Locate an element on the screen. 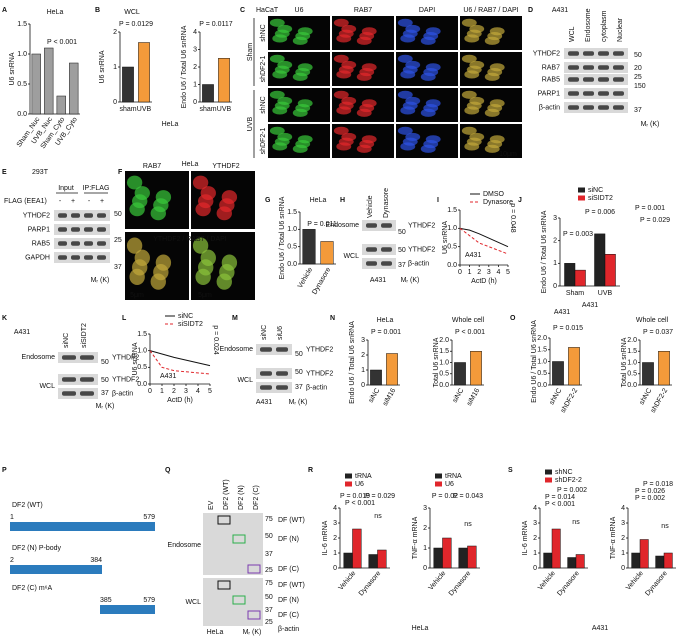 The image size is (685, 637). chart-title: HeLa is located at coordinates (55, 12).